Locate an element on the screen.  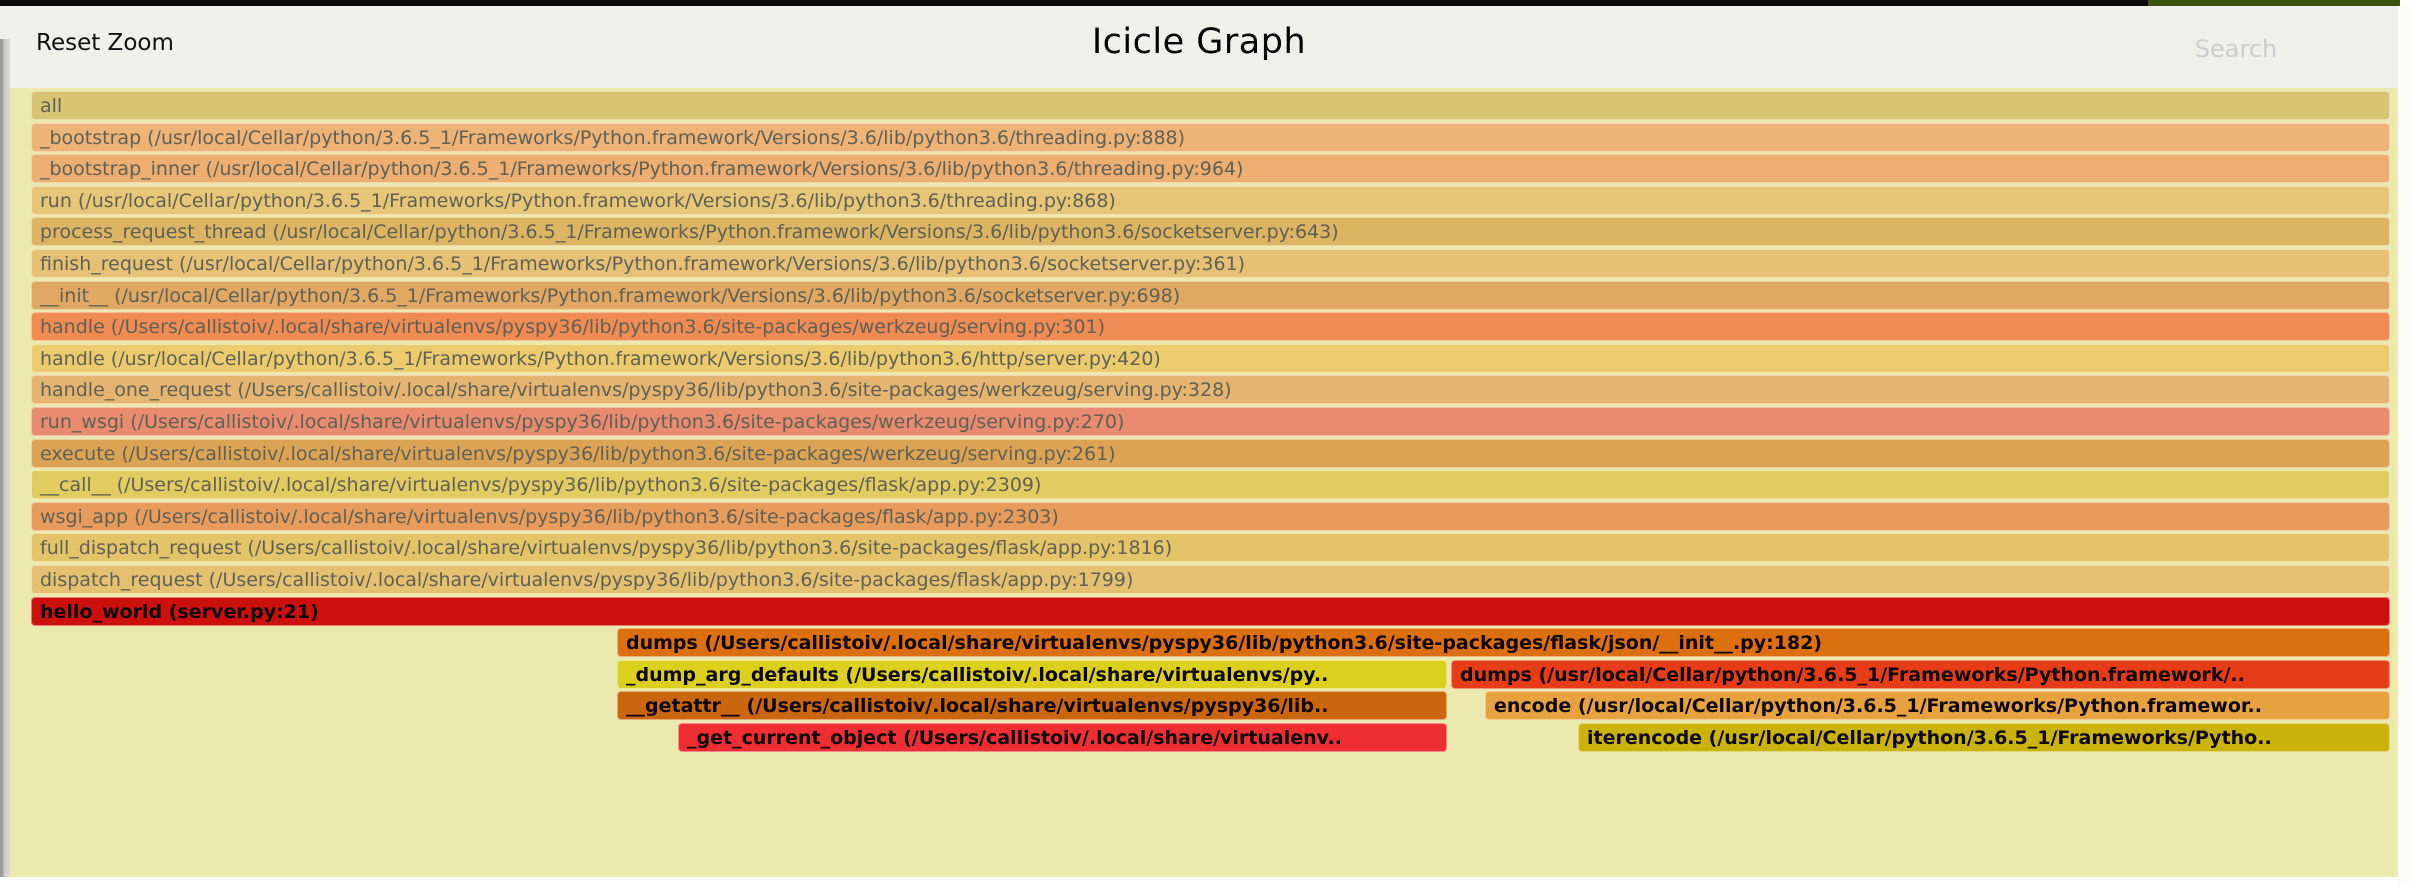
left-scrollbar-track is located at coordinates (5, 458).